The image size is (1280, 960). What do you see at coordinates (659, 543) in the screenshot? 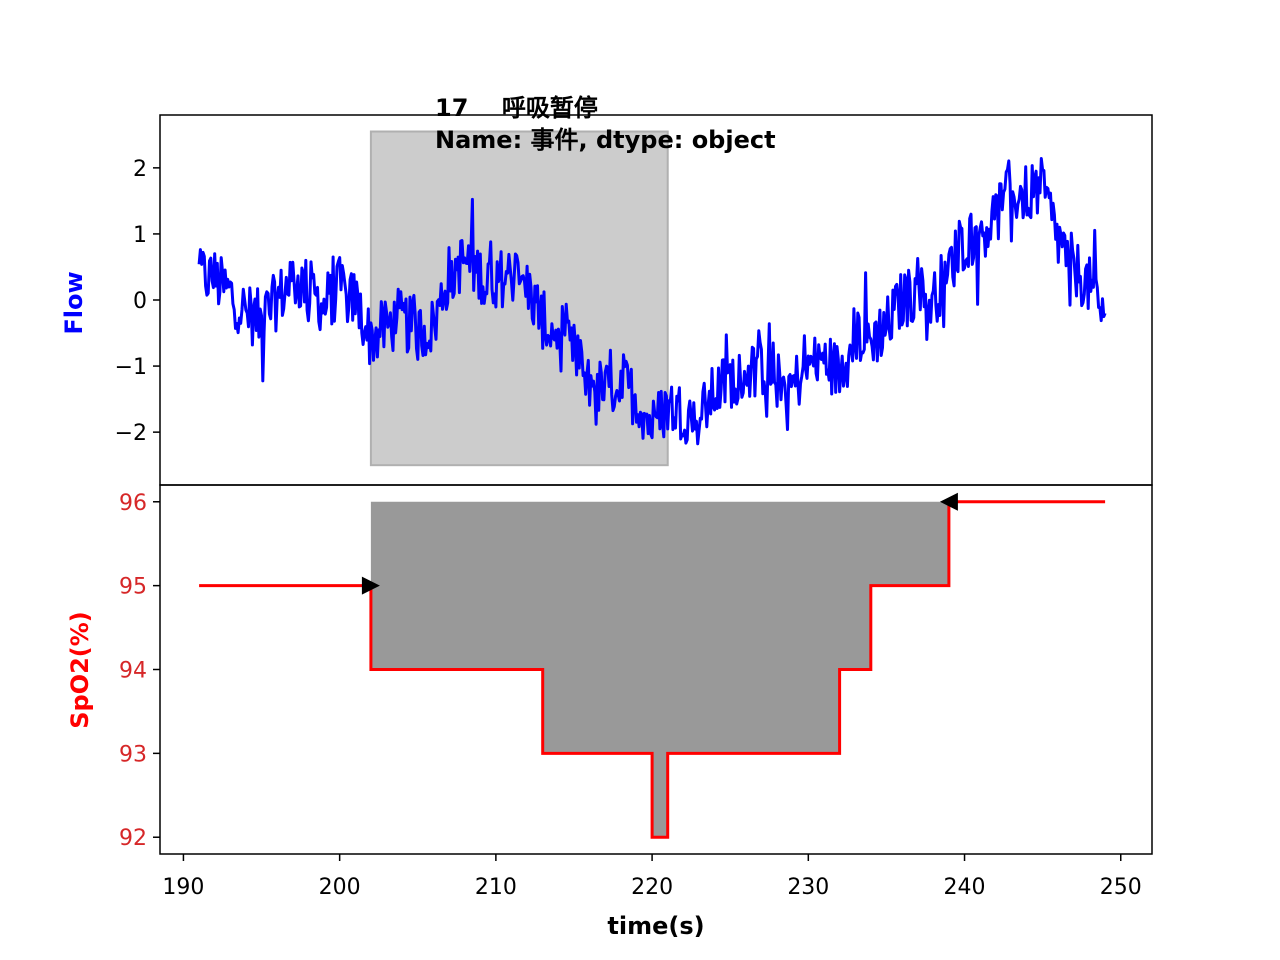
I see `spo2-markers` at bounding box center [659, 543].